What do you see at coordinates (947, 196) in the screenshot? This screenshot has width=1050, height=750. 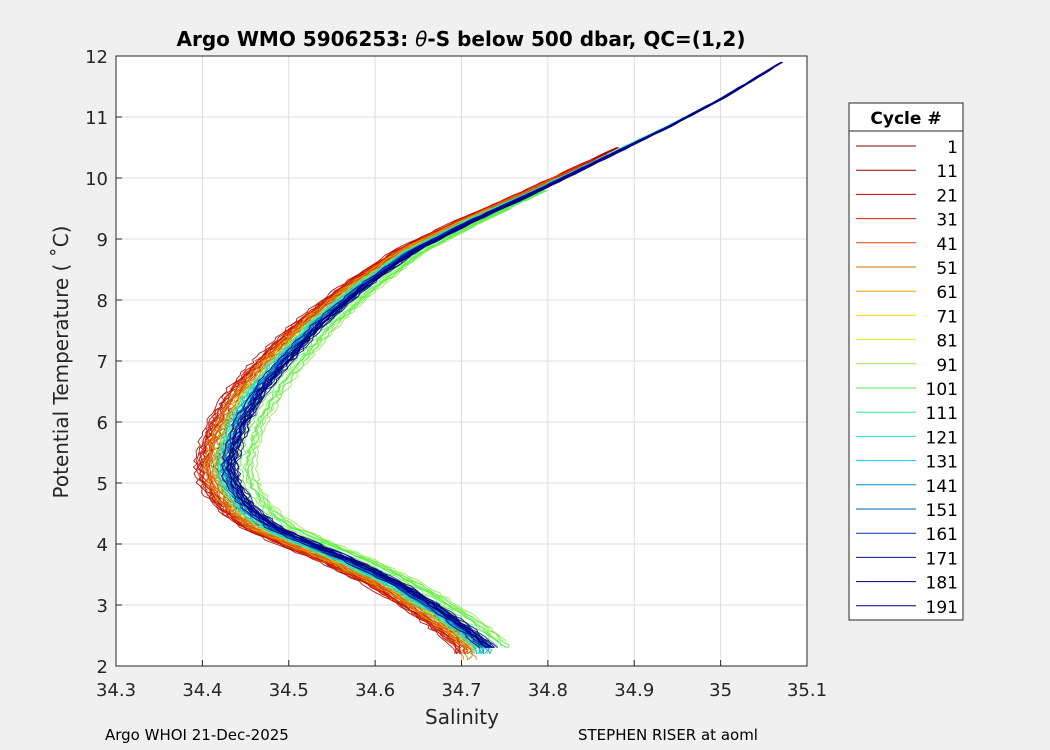 I see `legend-label-21: 21` at bounding box center [947, 196].